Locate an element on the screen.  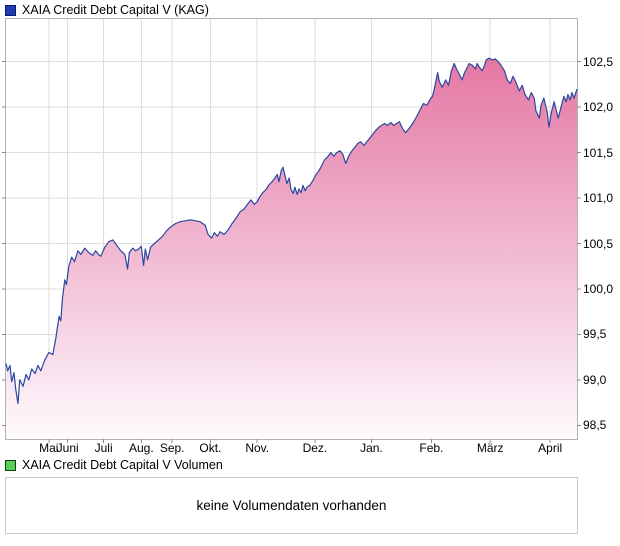
y-tick-label: 98,5 is located at coordinates (595, 425).